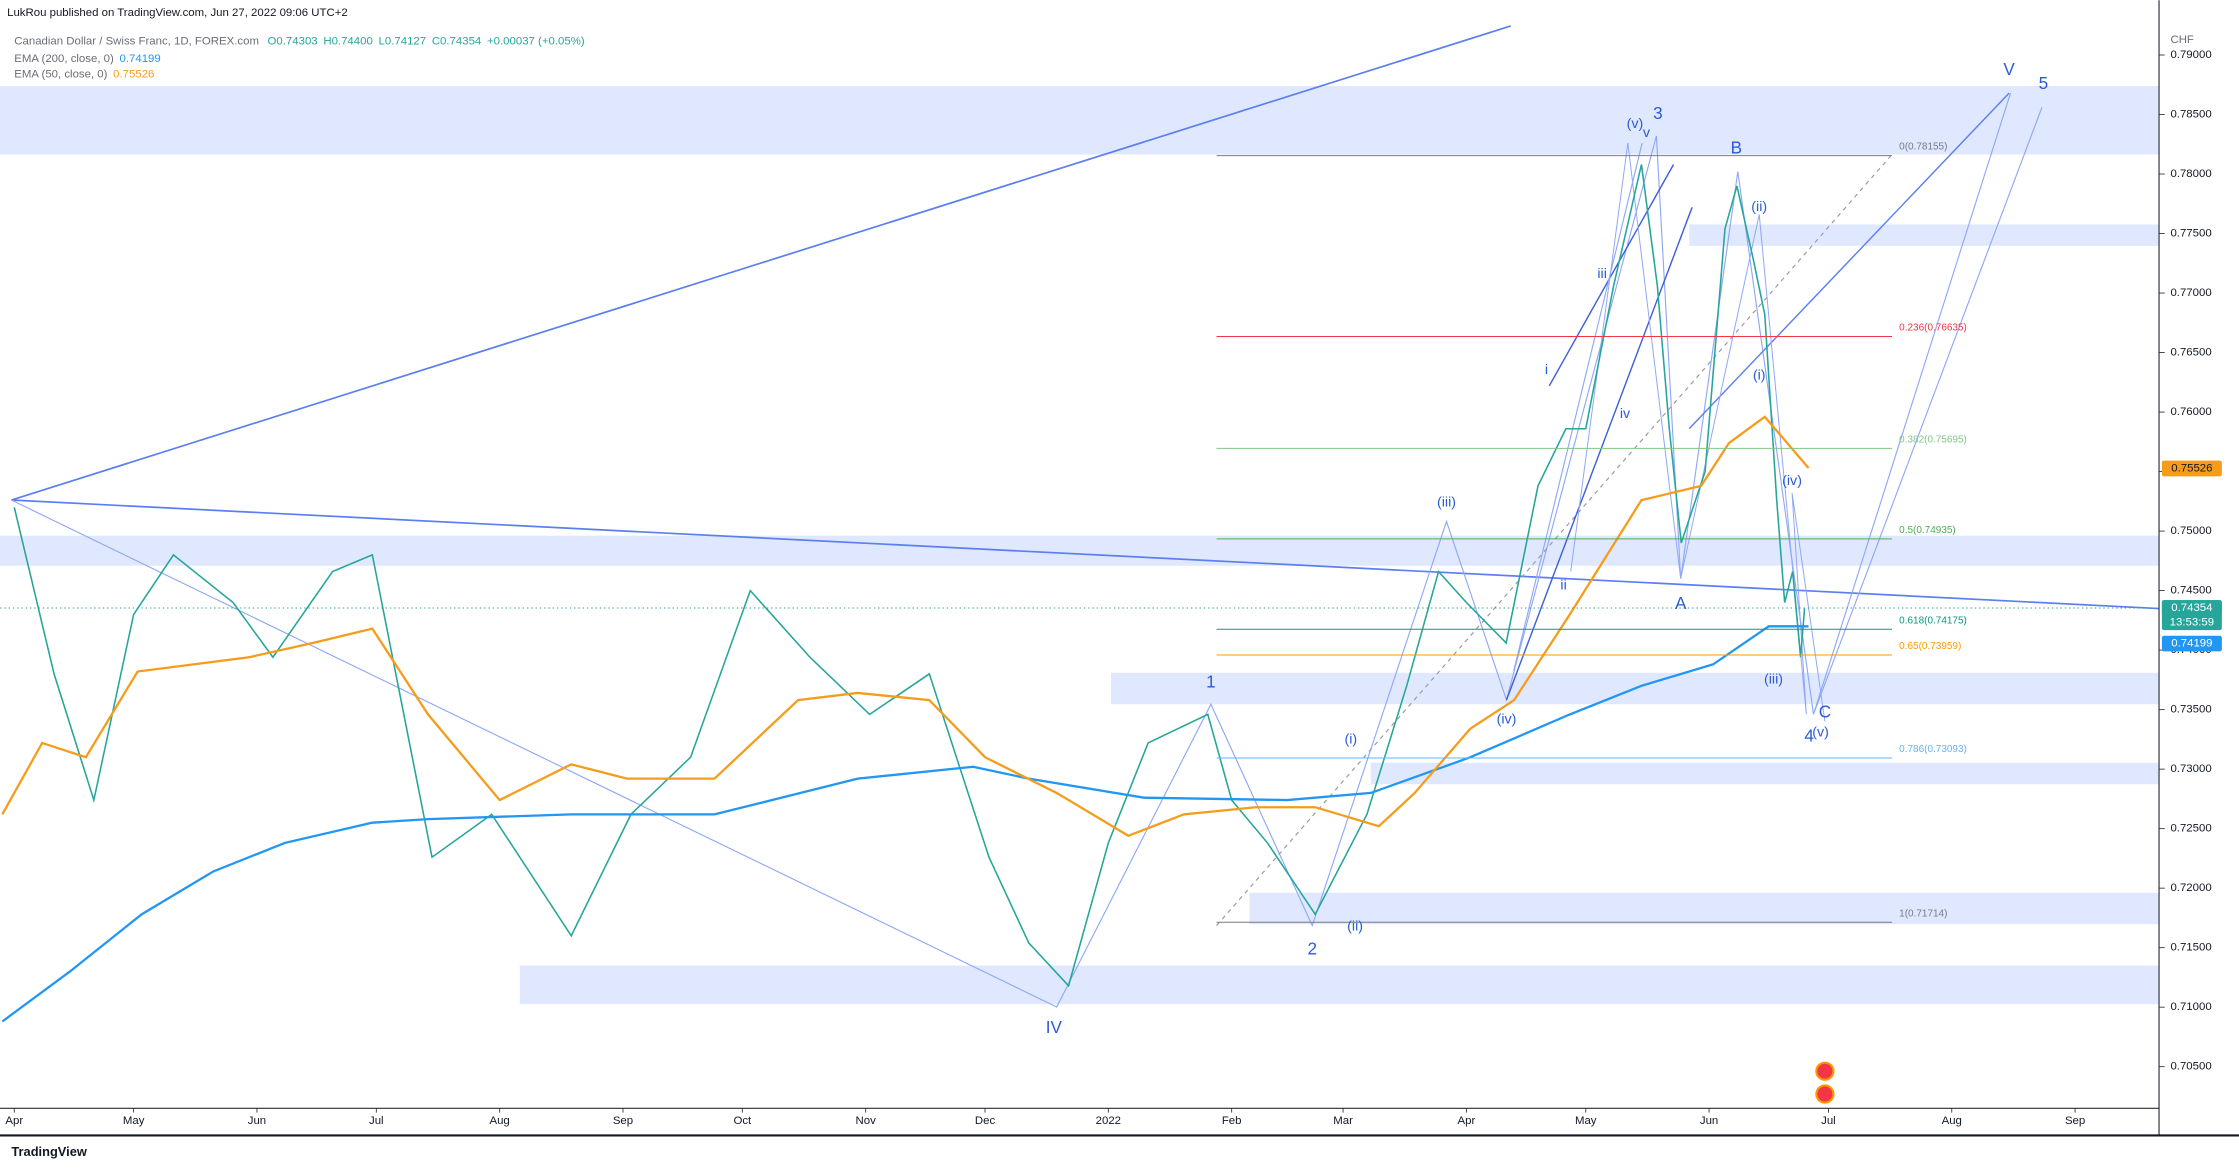 This screenshot has height=1170, width=2239. I want to click on wave-line, so click(1698, 432).